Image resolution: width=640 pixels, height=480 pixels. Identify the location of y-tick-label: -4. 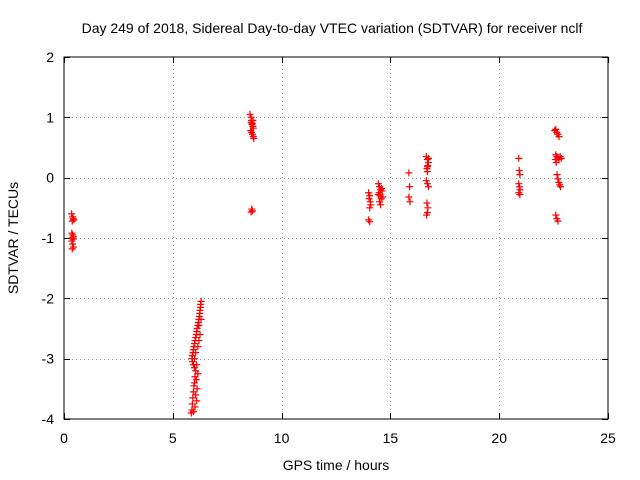
(48, 419).